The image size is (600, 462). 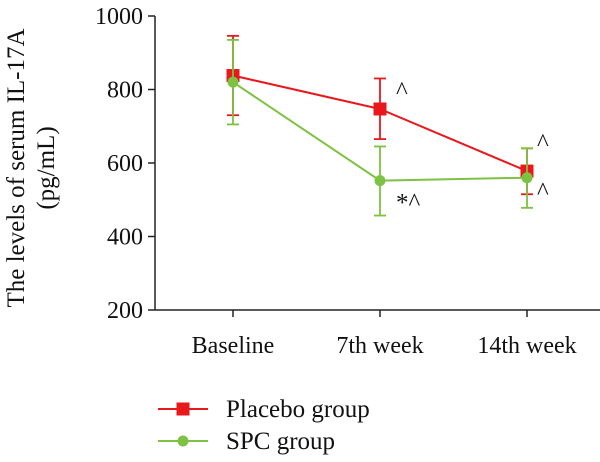 What do you see at coordinates (526, 346) in the screenshot?
I see `x-tick-label: 14th week` at bounding box center [526, 346].